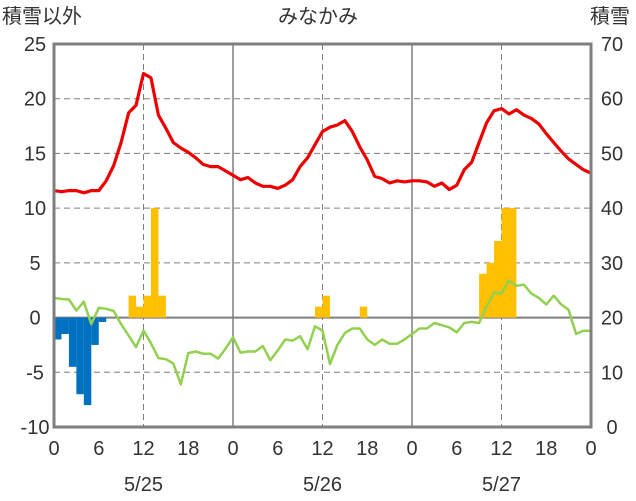  What do you see at coordinates (612, 154) in the screenshot?
I see `y-right-tick-label: 50` at bounding box center [612, 154].